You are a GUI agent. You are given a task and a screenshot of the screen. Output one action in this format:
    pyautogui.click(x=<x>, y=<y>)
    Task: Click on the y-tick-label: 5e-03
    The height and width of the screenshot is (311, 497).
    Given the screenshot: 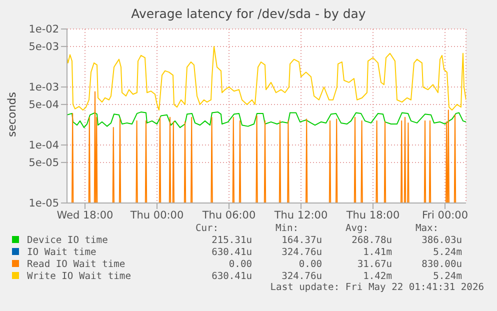 What is the action you would take?
    pyautogui.click(x=43, y=47)
    